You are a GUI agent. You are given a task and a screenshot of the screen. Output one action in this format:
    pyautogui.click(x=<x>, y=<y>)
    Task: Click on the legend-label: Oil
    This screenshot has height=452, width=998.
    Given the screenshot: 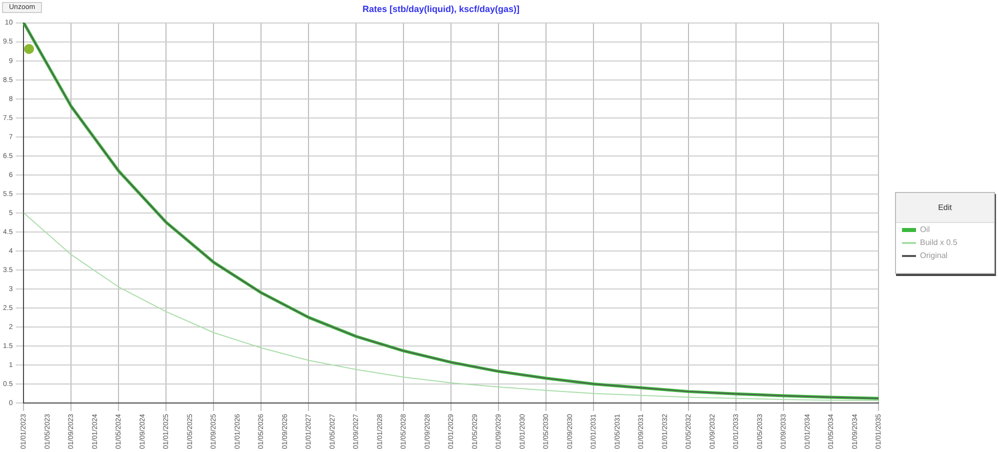 What is the action you would take?
    pyautogui.click(x=925, y=229)
    